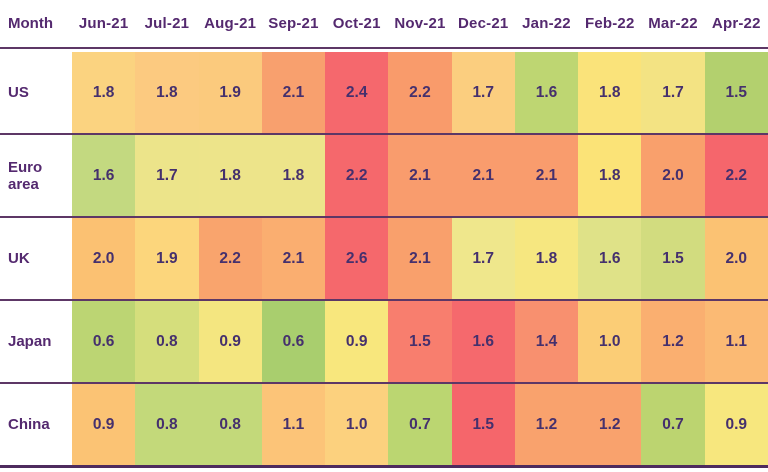 The width and height of the screenshot is (768, 472). Describe the element at coordinates (36, 258) in the screenshot. I see `row-label: UK` at that location.